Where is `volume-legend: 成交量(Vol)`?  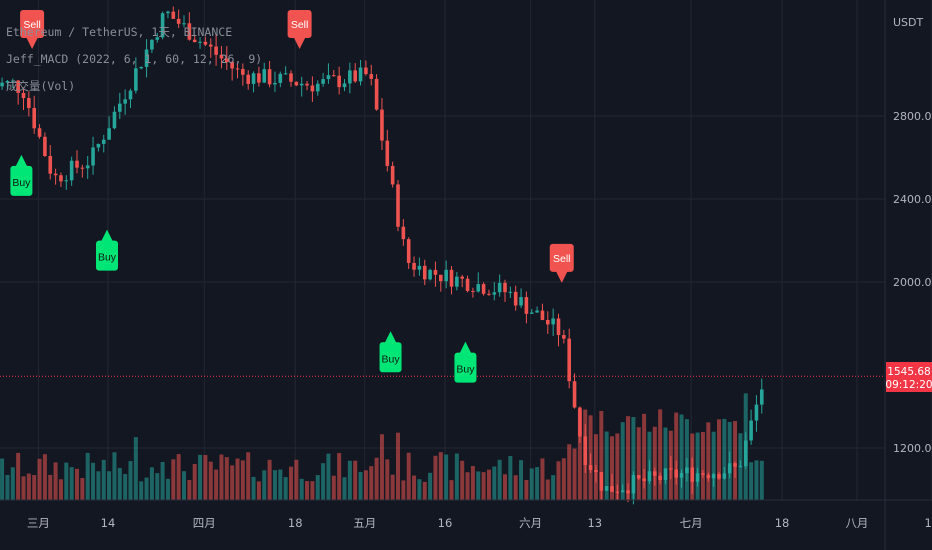
volume-legend: 成交量(Vol) is located at coordinates (41, 86).